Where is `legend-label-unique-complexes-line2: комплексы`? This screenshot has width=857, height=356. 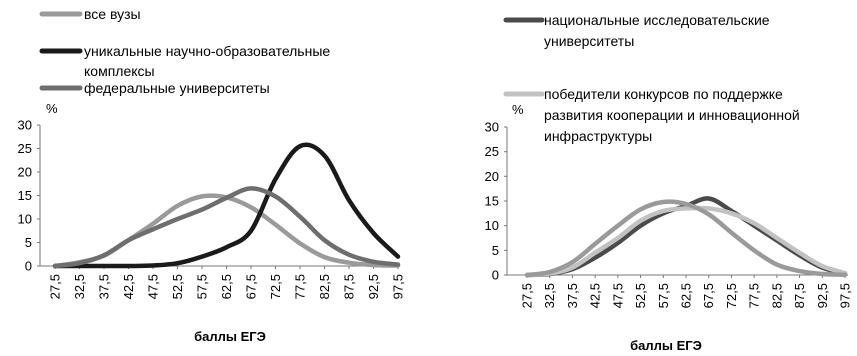
legend-label-unique-complexes-line2: комплексы is located at coordinates (119, 71).